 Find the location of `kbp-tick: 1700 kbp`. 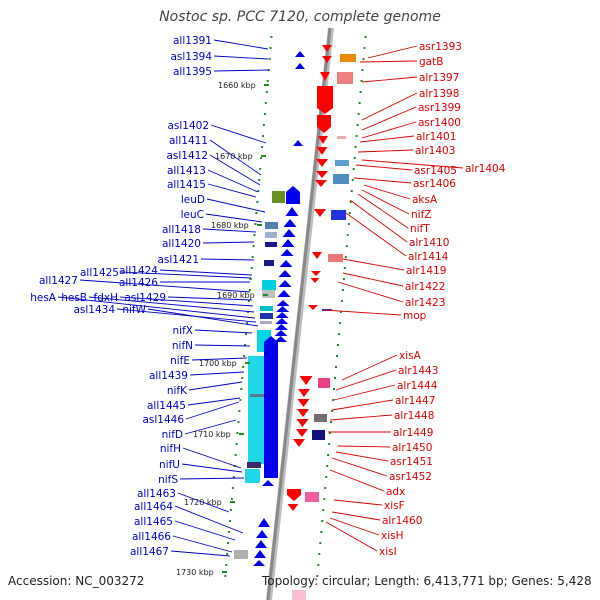

kbp-tick: 1700 kbp is located at coordinates (224, 363).